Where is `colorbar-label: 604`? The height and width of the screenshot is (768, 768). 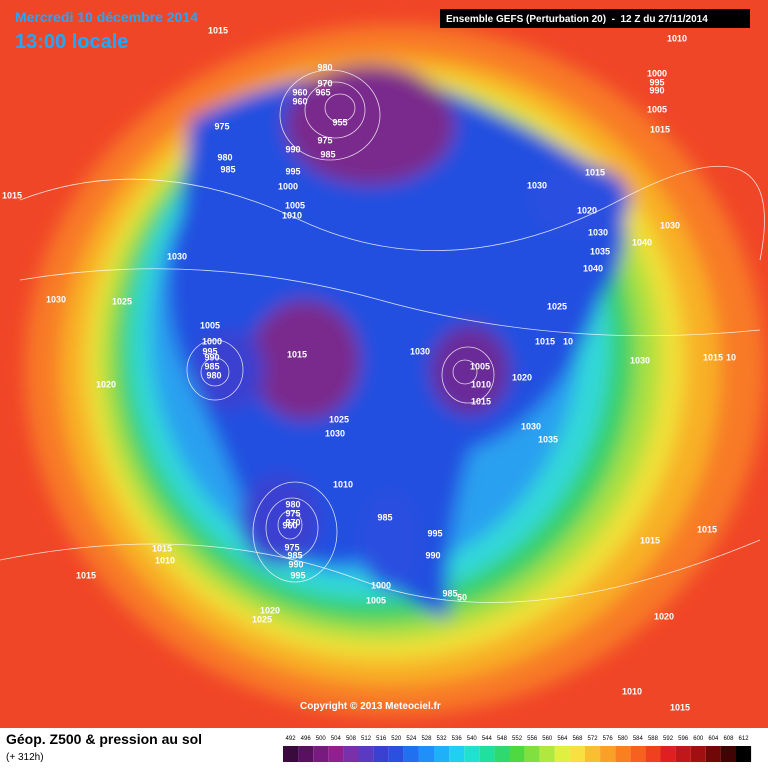 colorbar-label: 604 is located at coordinates (713, 739).